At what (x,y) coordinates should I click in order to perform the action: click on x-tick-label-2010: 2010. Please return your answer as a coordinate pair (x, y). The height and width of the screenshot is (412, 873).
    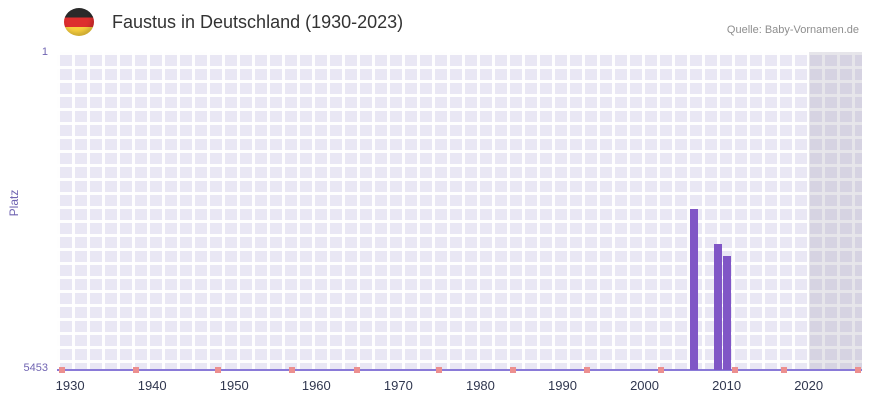
    Looking at the image, I should click on (727, 385).